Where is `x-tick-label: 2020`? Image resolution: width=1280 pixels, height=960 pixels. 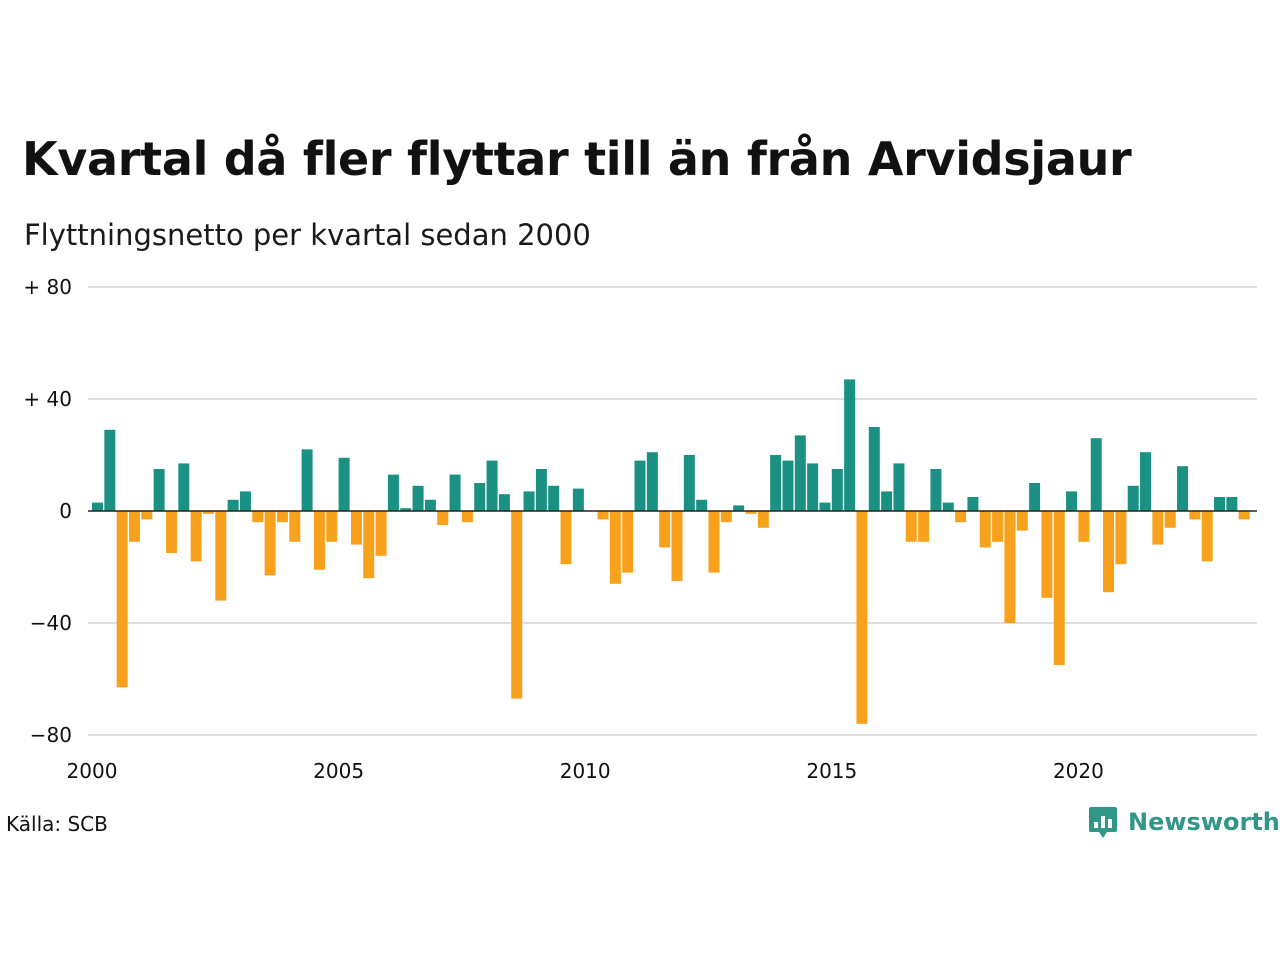 x-tick-label: 2020 is located at coordinates (1078, 771).